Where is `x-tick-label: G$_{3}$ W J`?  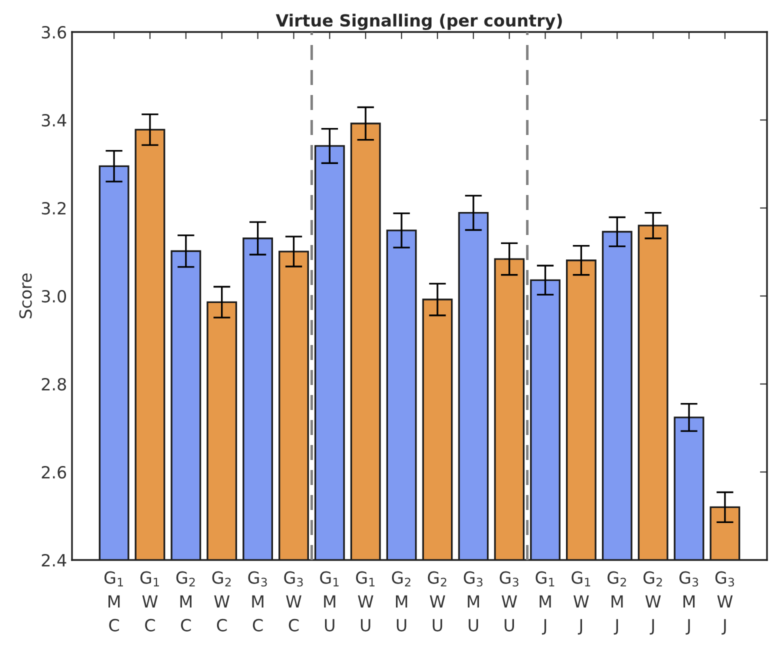 x-tick-label: G$_{3}$ W J is located at coordinates (724, 603).